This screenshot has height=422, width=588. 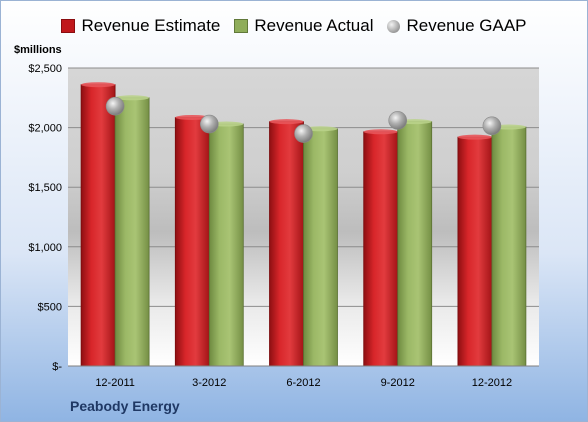 I want to click on legend-swatch-estimate, so click(x=68, y=26).